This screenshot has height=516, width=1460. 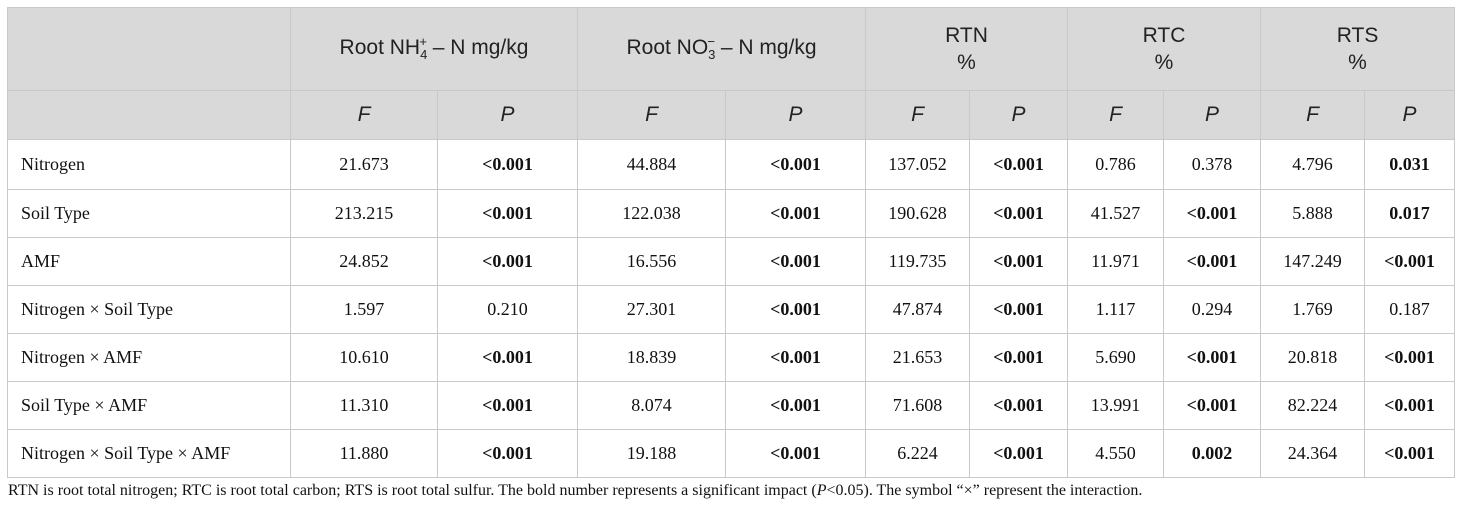 What do you see at coordinates (918, 213) in the screenshot?
I see `f-value-cell: 190.628` at bounding box center [918, 213].